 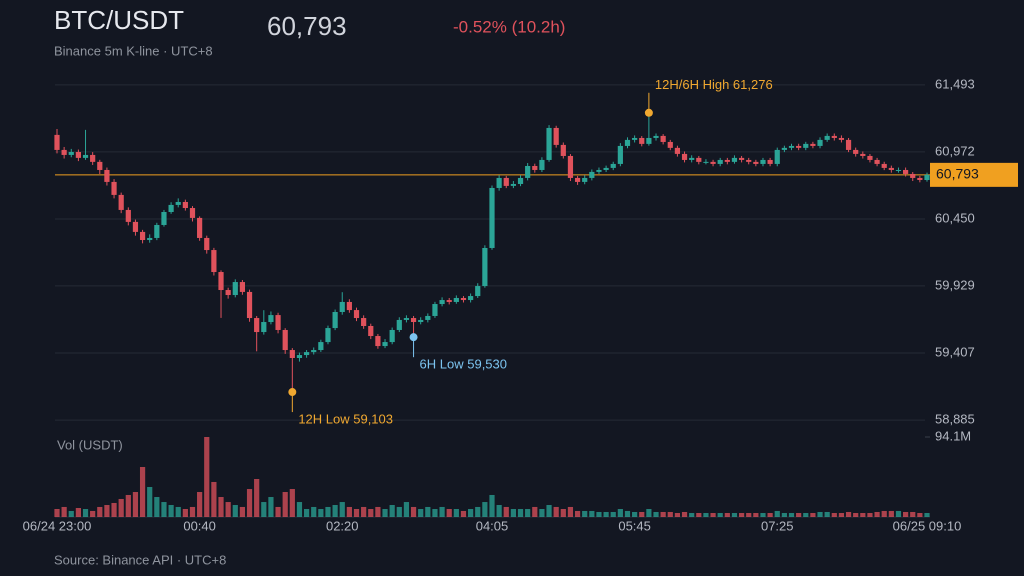 What do you see at coordinates (199, 525) in the screenshot?
I see `x-tick-label: 00:40` at bounding box center [199, 525].